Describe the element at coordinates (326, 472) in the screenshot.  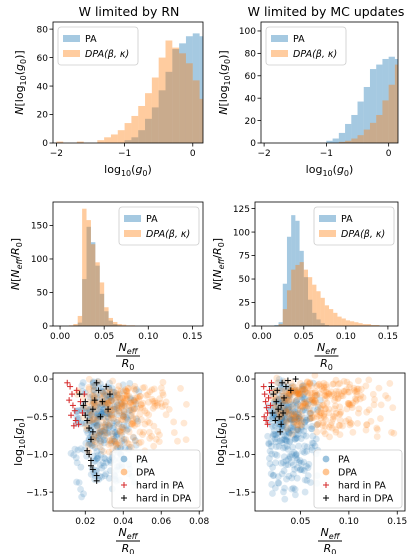
I see `legend-marker` at that location.